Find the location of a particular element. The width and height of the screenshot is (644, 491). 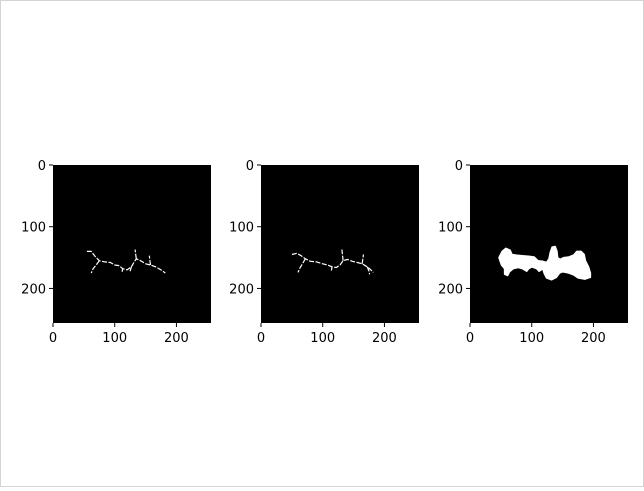

mask-region is located at coordinates (545, 263).